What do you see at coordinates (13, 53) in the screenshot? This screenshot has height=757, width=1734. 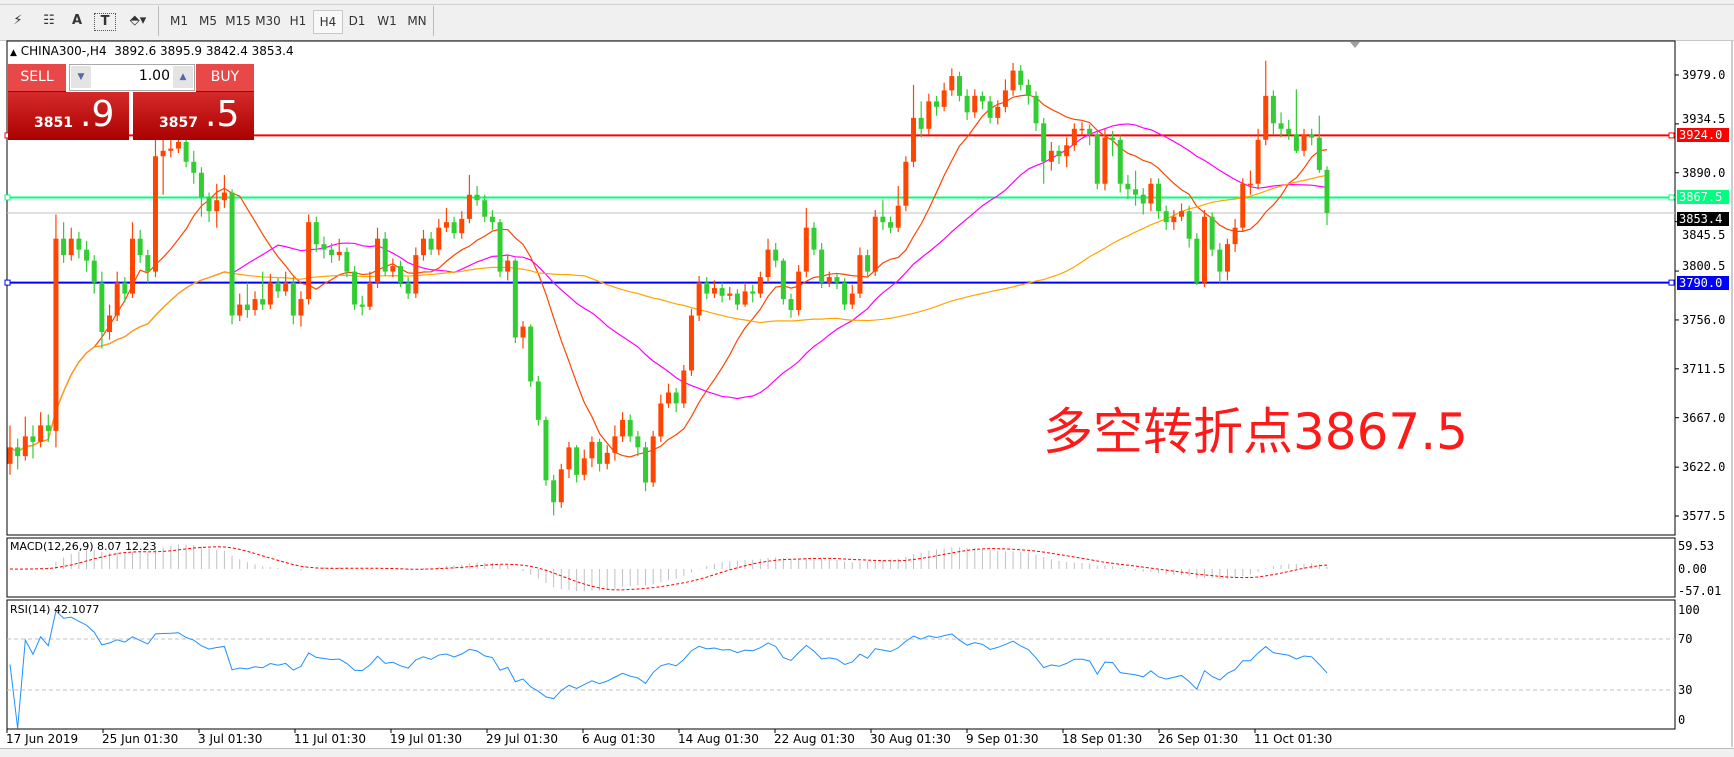 I see `collapse-arrow-icon: ▲` at bounding box center [13, 53].